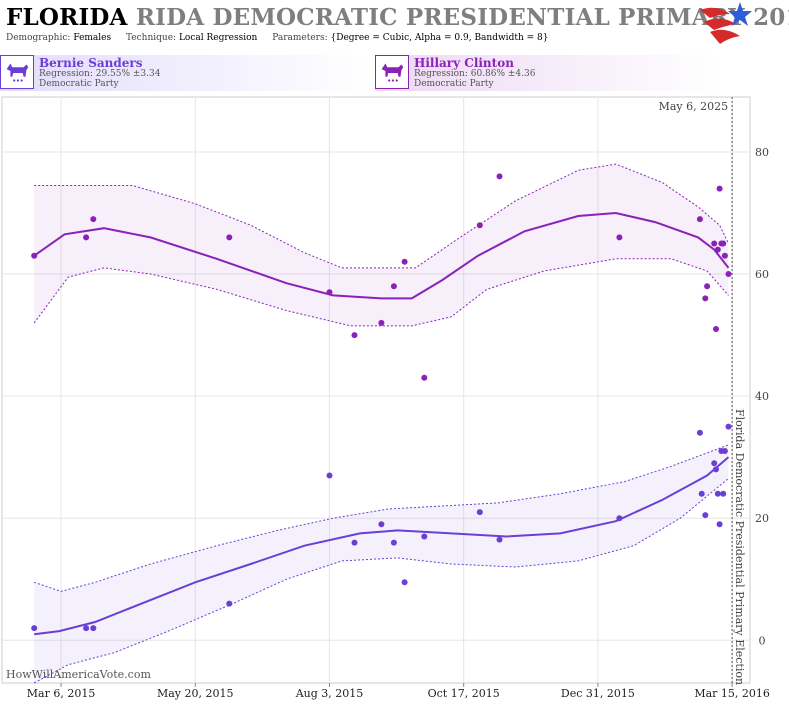 This screenshot has height=704, width=789. Describe the element at coordinates (762, 152) in the screenshot. I see `y-tick-label: 80` at that location.